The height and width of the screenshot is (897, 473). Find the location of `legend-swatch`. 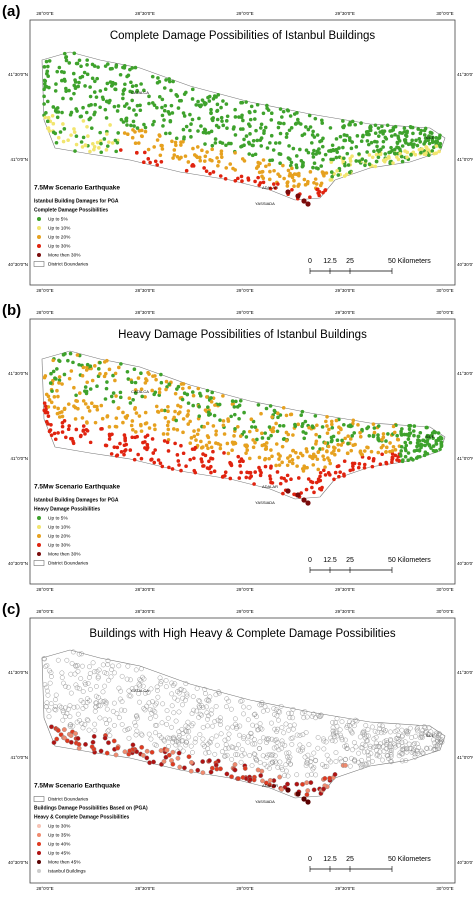

legend-swatch is located at coordinates (39, 518).